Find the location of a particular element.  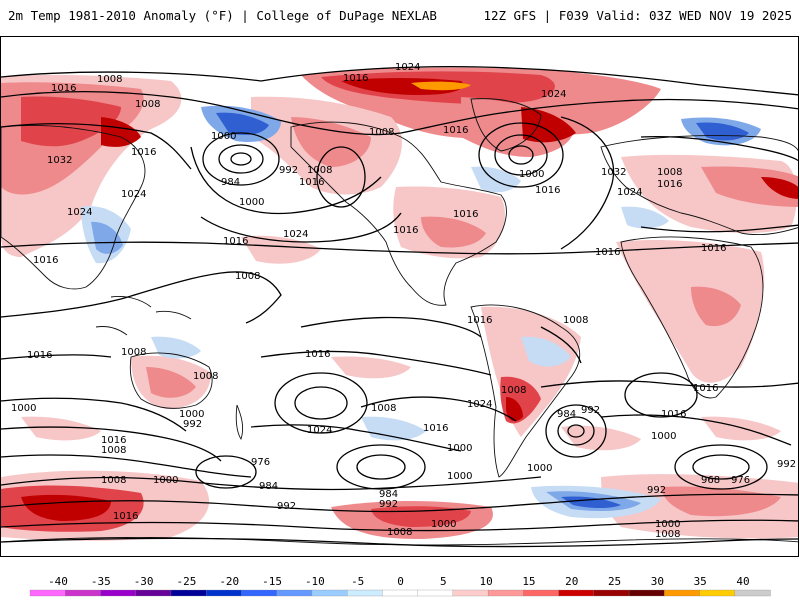

isobar-label: 1032 is located at coordinates (613, 172).